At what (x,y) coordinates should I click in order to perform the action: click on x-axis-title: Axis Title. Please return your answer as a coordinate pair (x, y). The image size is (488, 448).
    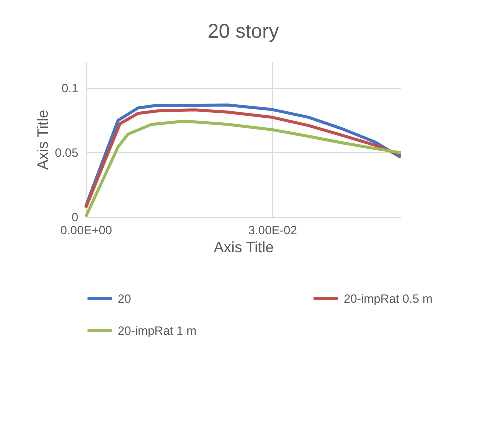
    Looking at the image, I should click on (244, 248).